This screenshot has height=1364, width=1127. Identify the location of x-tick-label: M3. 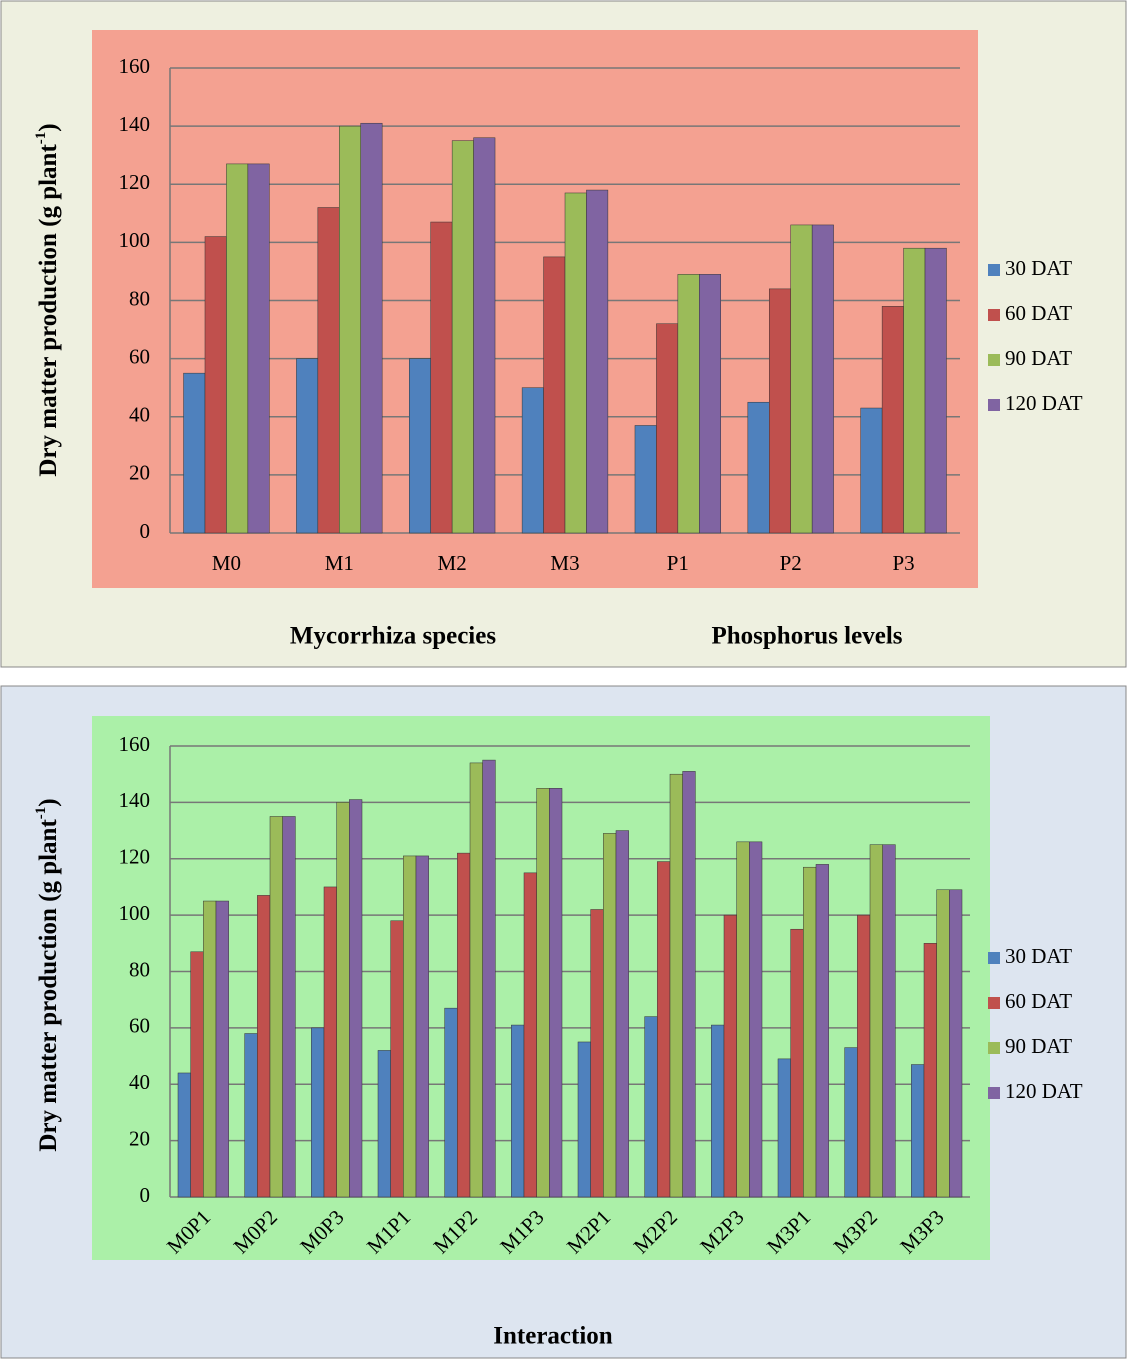
(564, 563).